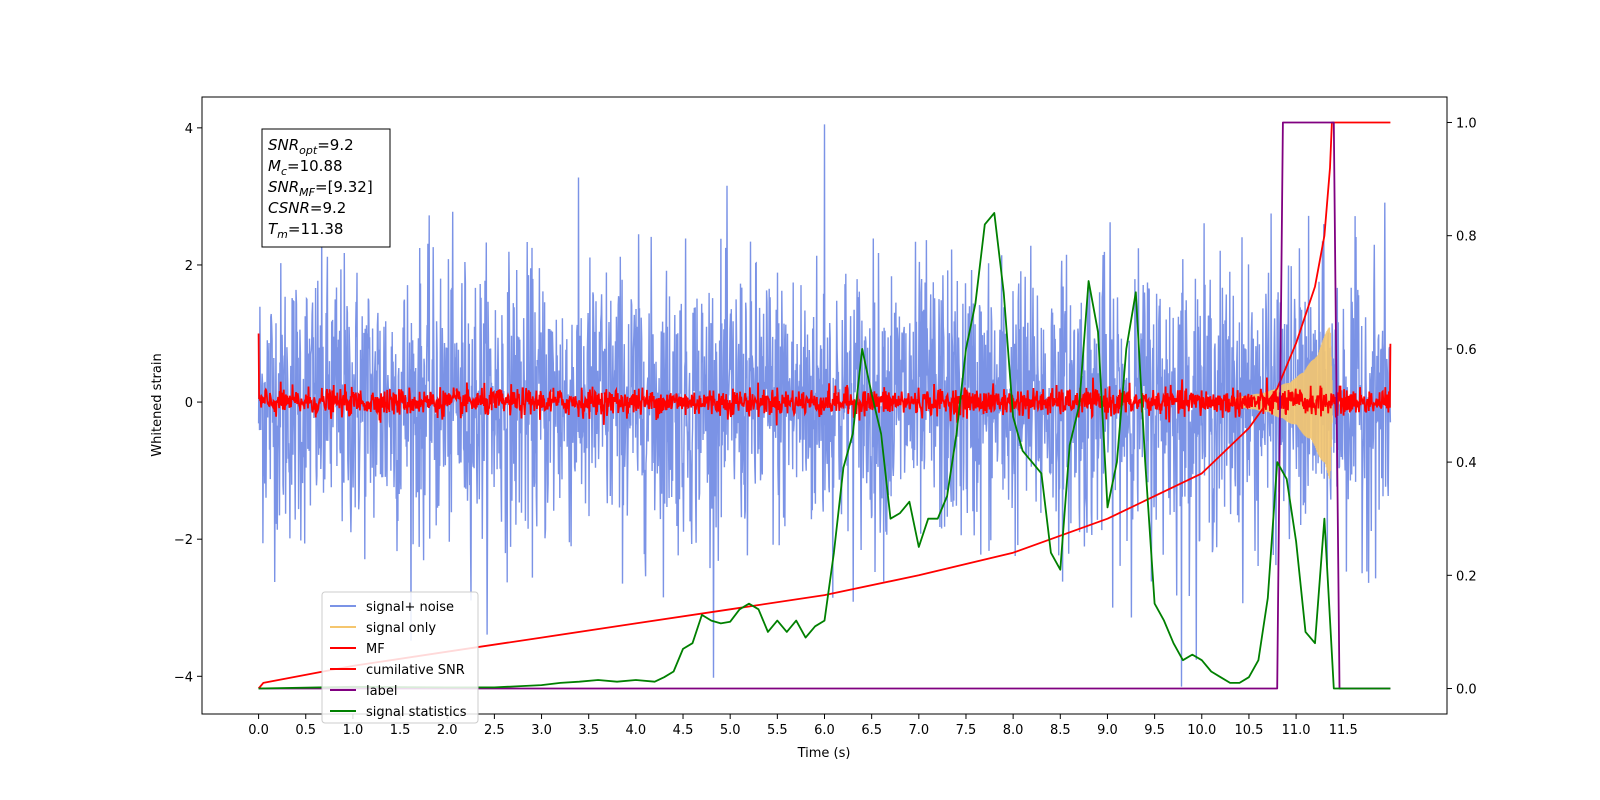  Describe the element at coordinates (320, 188) in the screenshot. I see `annotation-line: SNRMF=[9.32]` at that location.